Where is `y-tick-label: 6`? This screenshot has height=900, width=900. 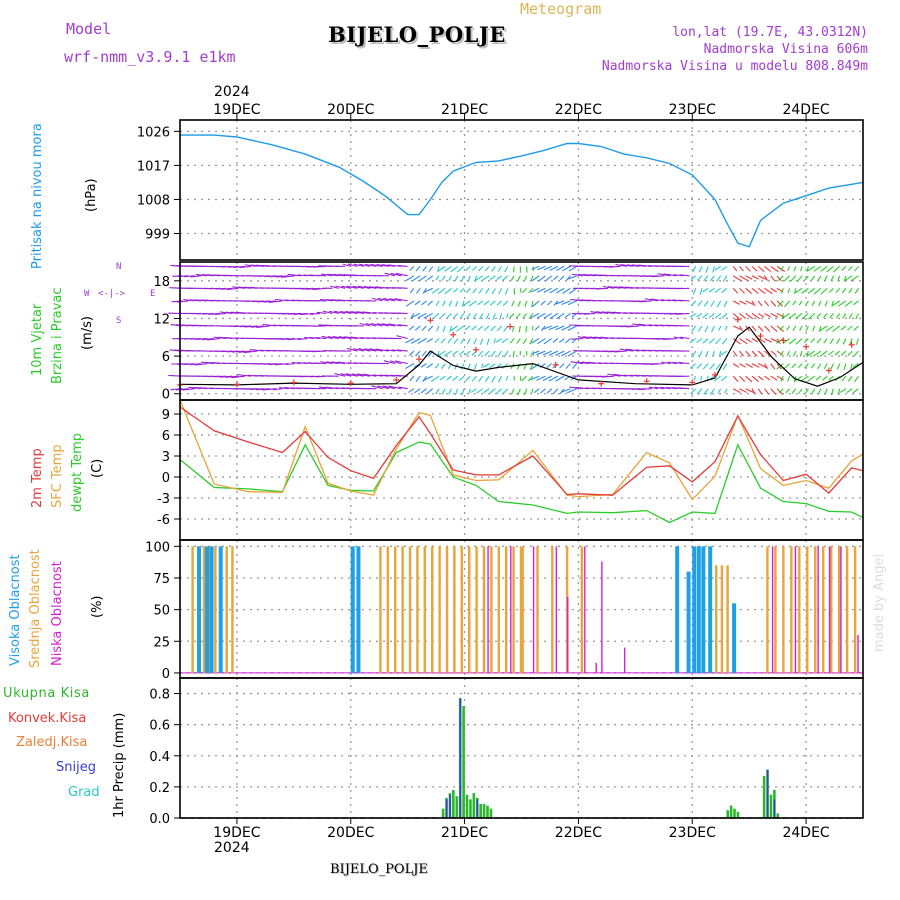
y-tick-label: 6 is located at coordinates (166, 436).